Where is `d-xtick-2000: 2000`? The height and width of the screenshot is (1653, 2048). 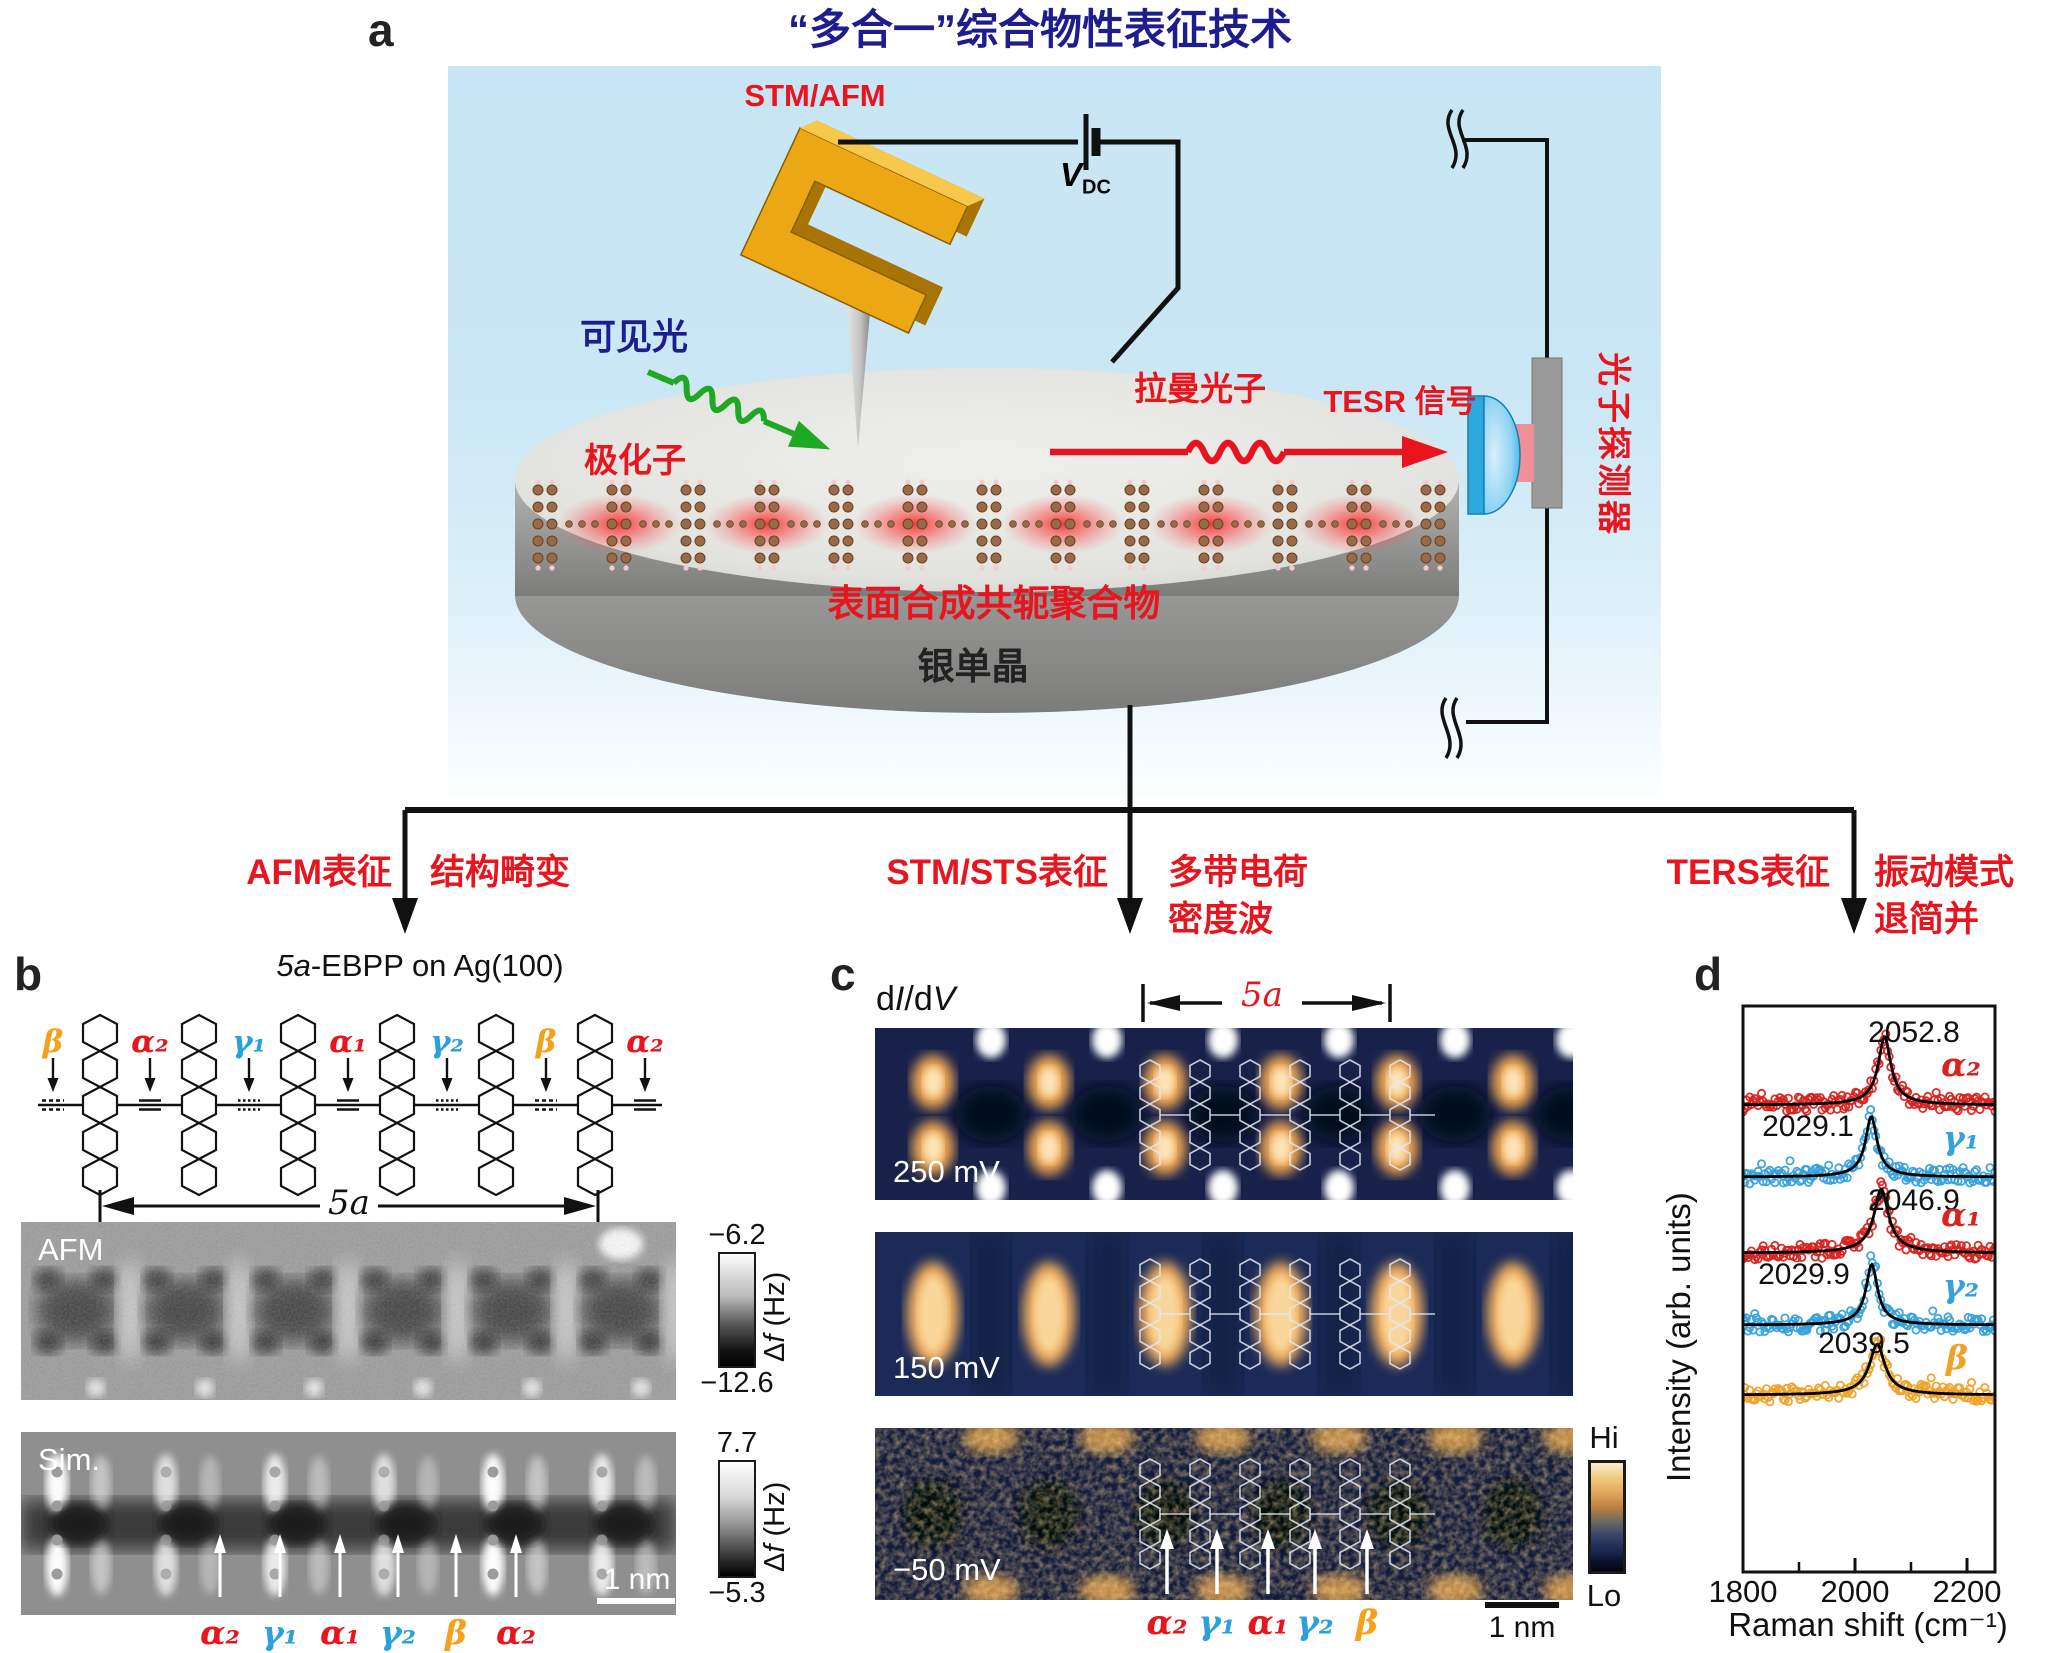
d-xtick-2000: 2000 is located at coordinates (1855, 1591).